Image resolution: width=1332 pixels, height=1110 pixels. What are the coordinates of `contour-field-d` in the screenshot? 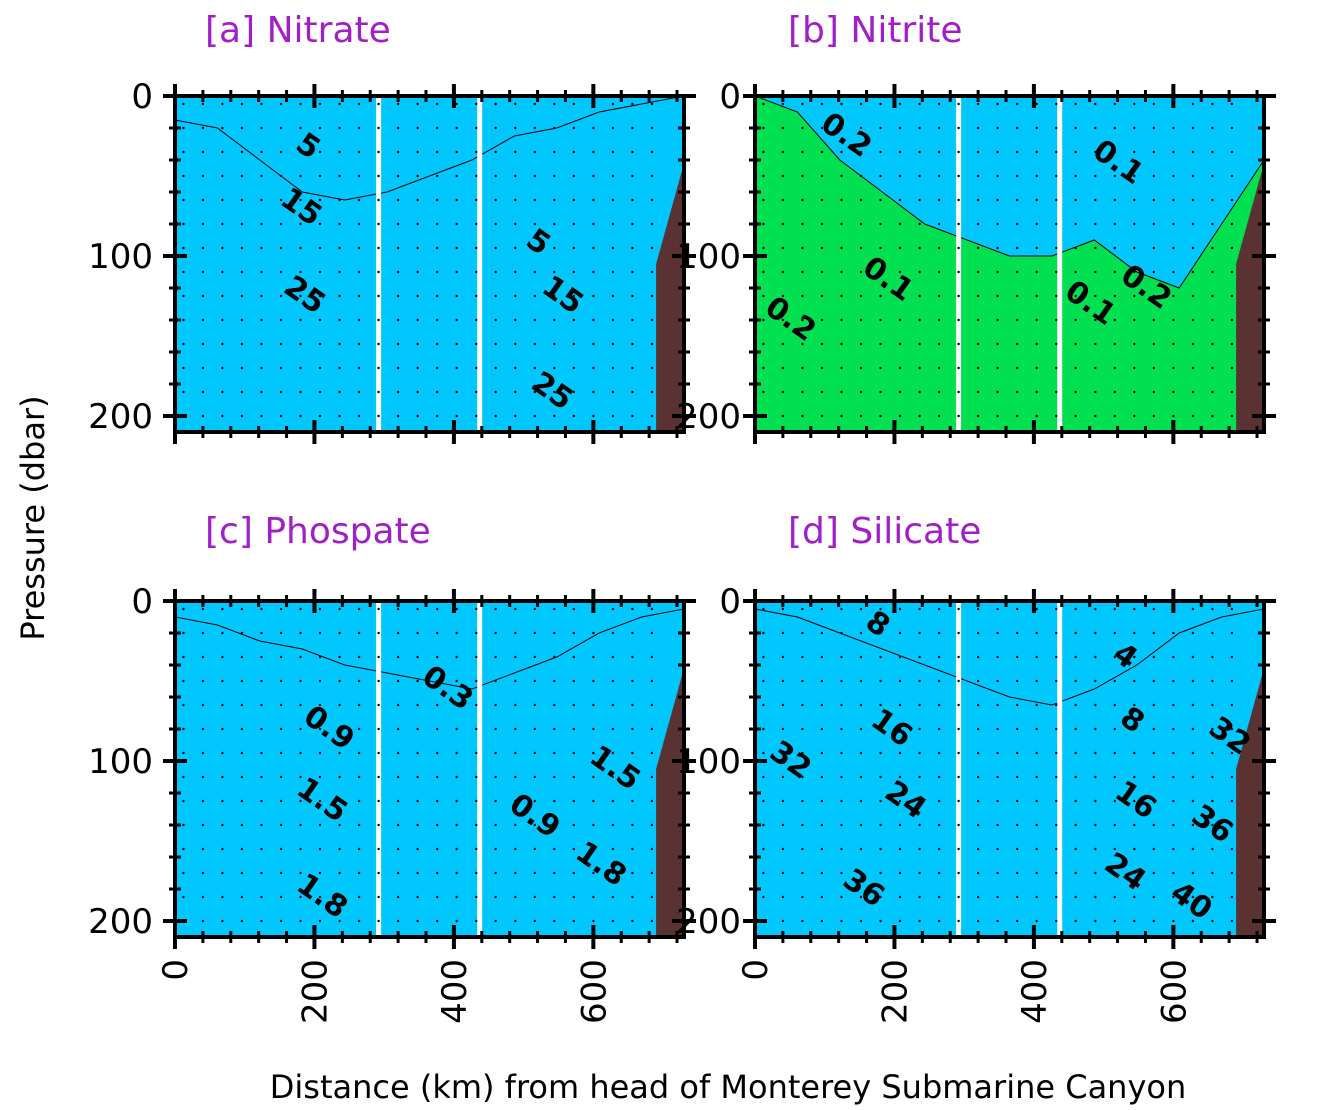 It's located at (1009, 769).